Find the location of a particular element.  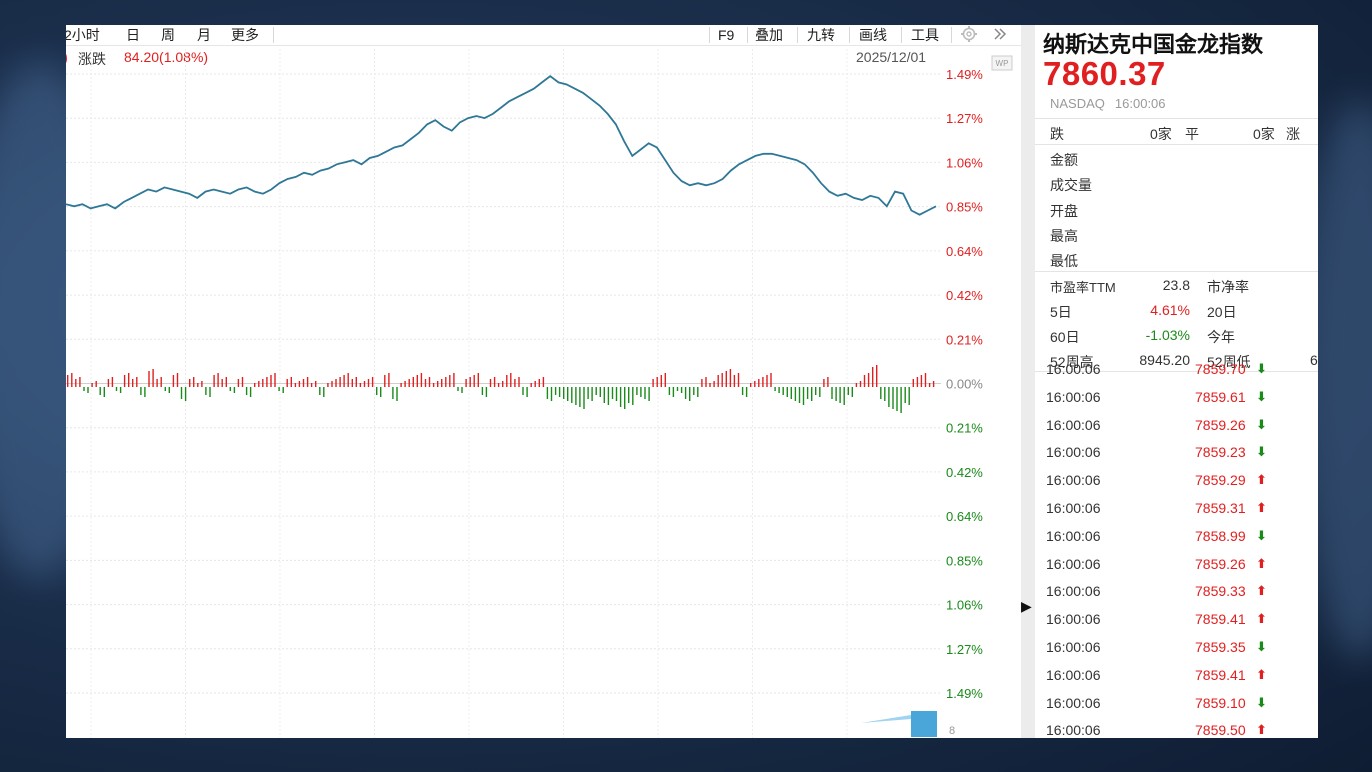

tick-row: 16:00:06 7859.31 ⬆ is located at coordinates (1176, 514).